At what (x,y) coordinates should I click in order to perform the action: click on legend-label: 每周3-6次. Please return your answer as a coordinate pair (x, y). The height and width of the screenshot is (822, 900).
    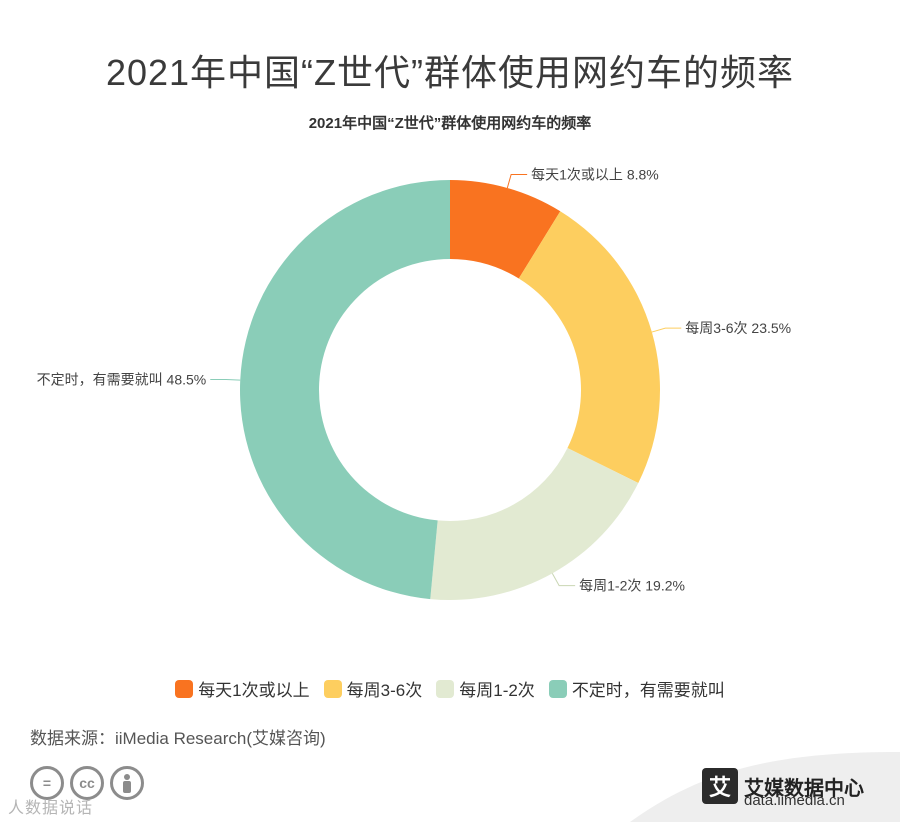
    Looking at the image, I should click on (384, 690).